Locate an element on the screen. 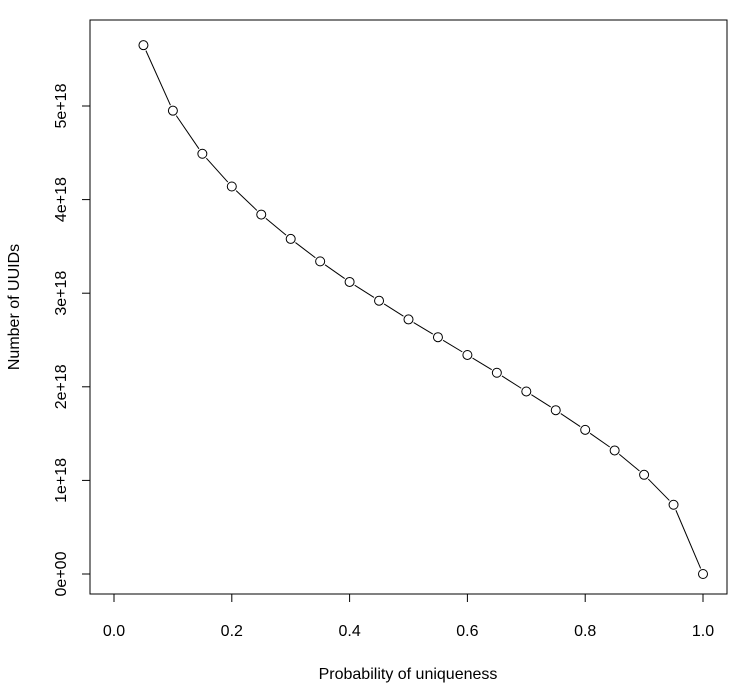 The width and height of the screenshot is (750, 694). y-tick-label: 2e+18 is located at coordinates (61, 386).